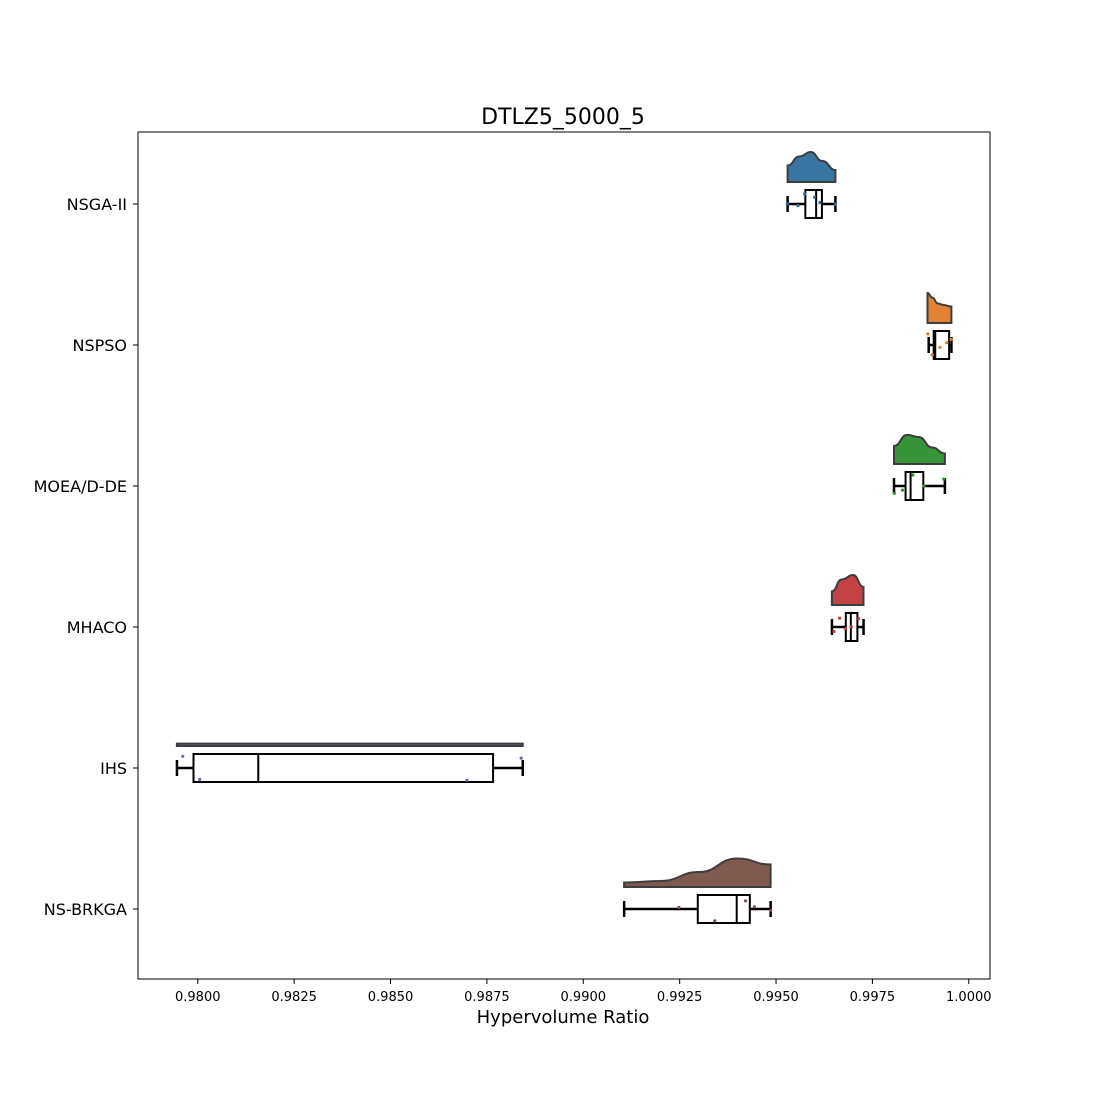 This screenshot has width=1100, height=1105. What do you see at coordinates (919, 449) in the screenshot?
I see `violin-moea-d-de` at bounding box center [919, 449].